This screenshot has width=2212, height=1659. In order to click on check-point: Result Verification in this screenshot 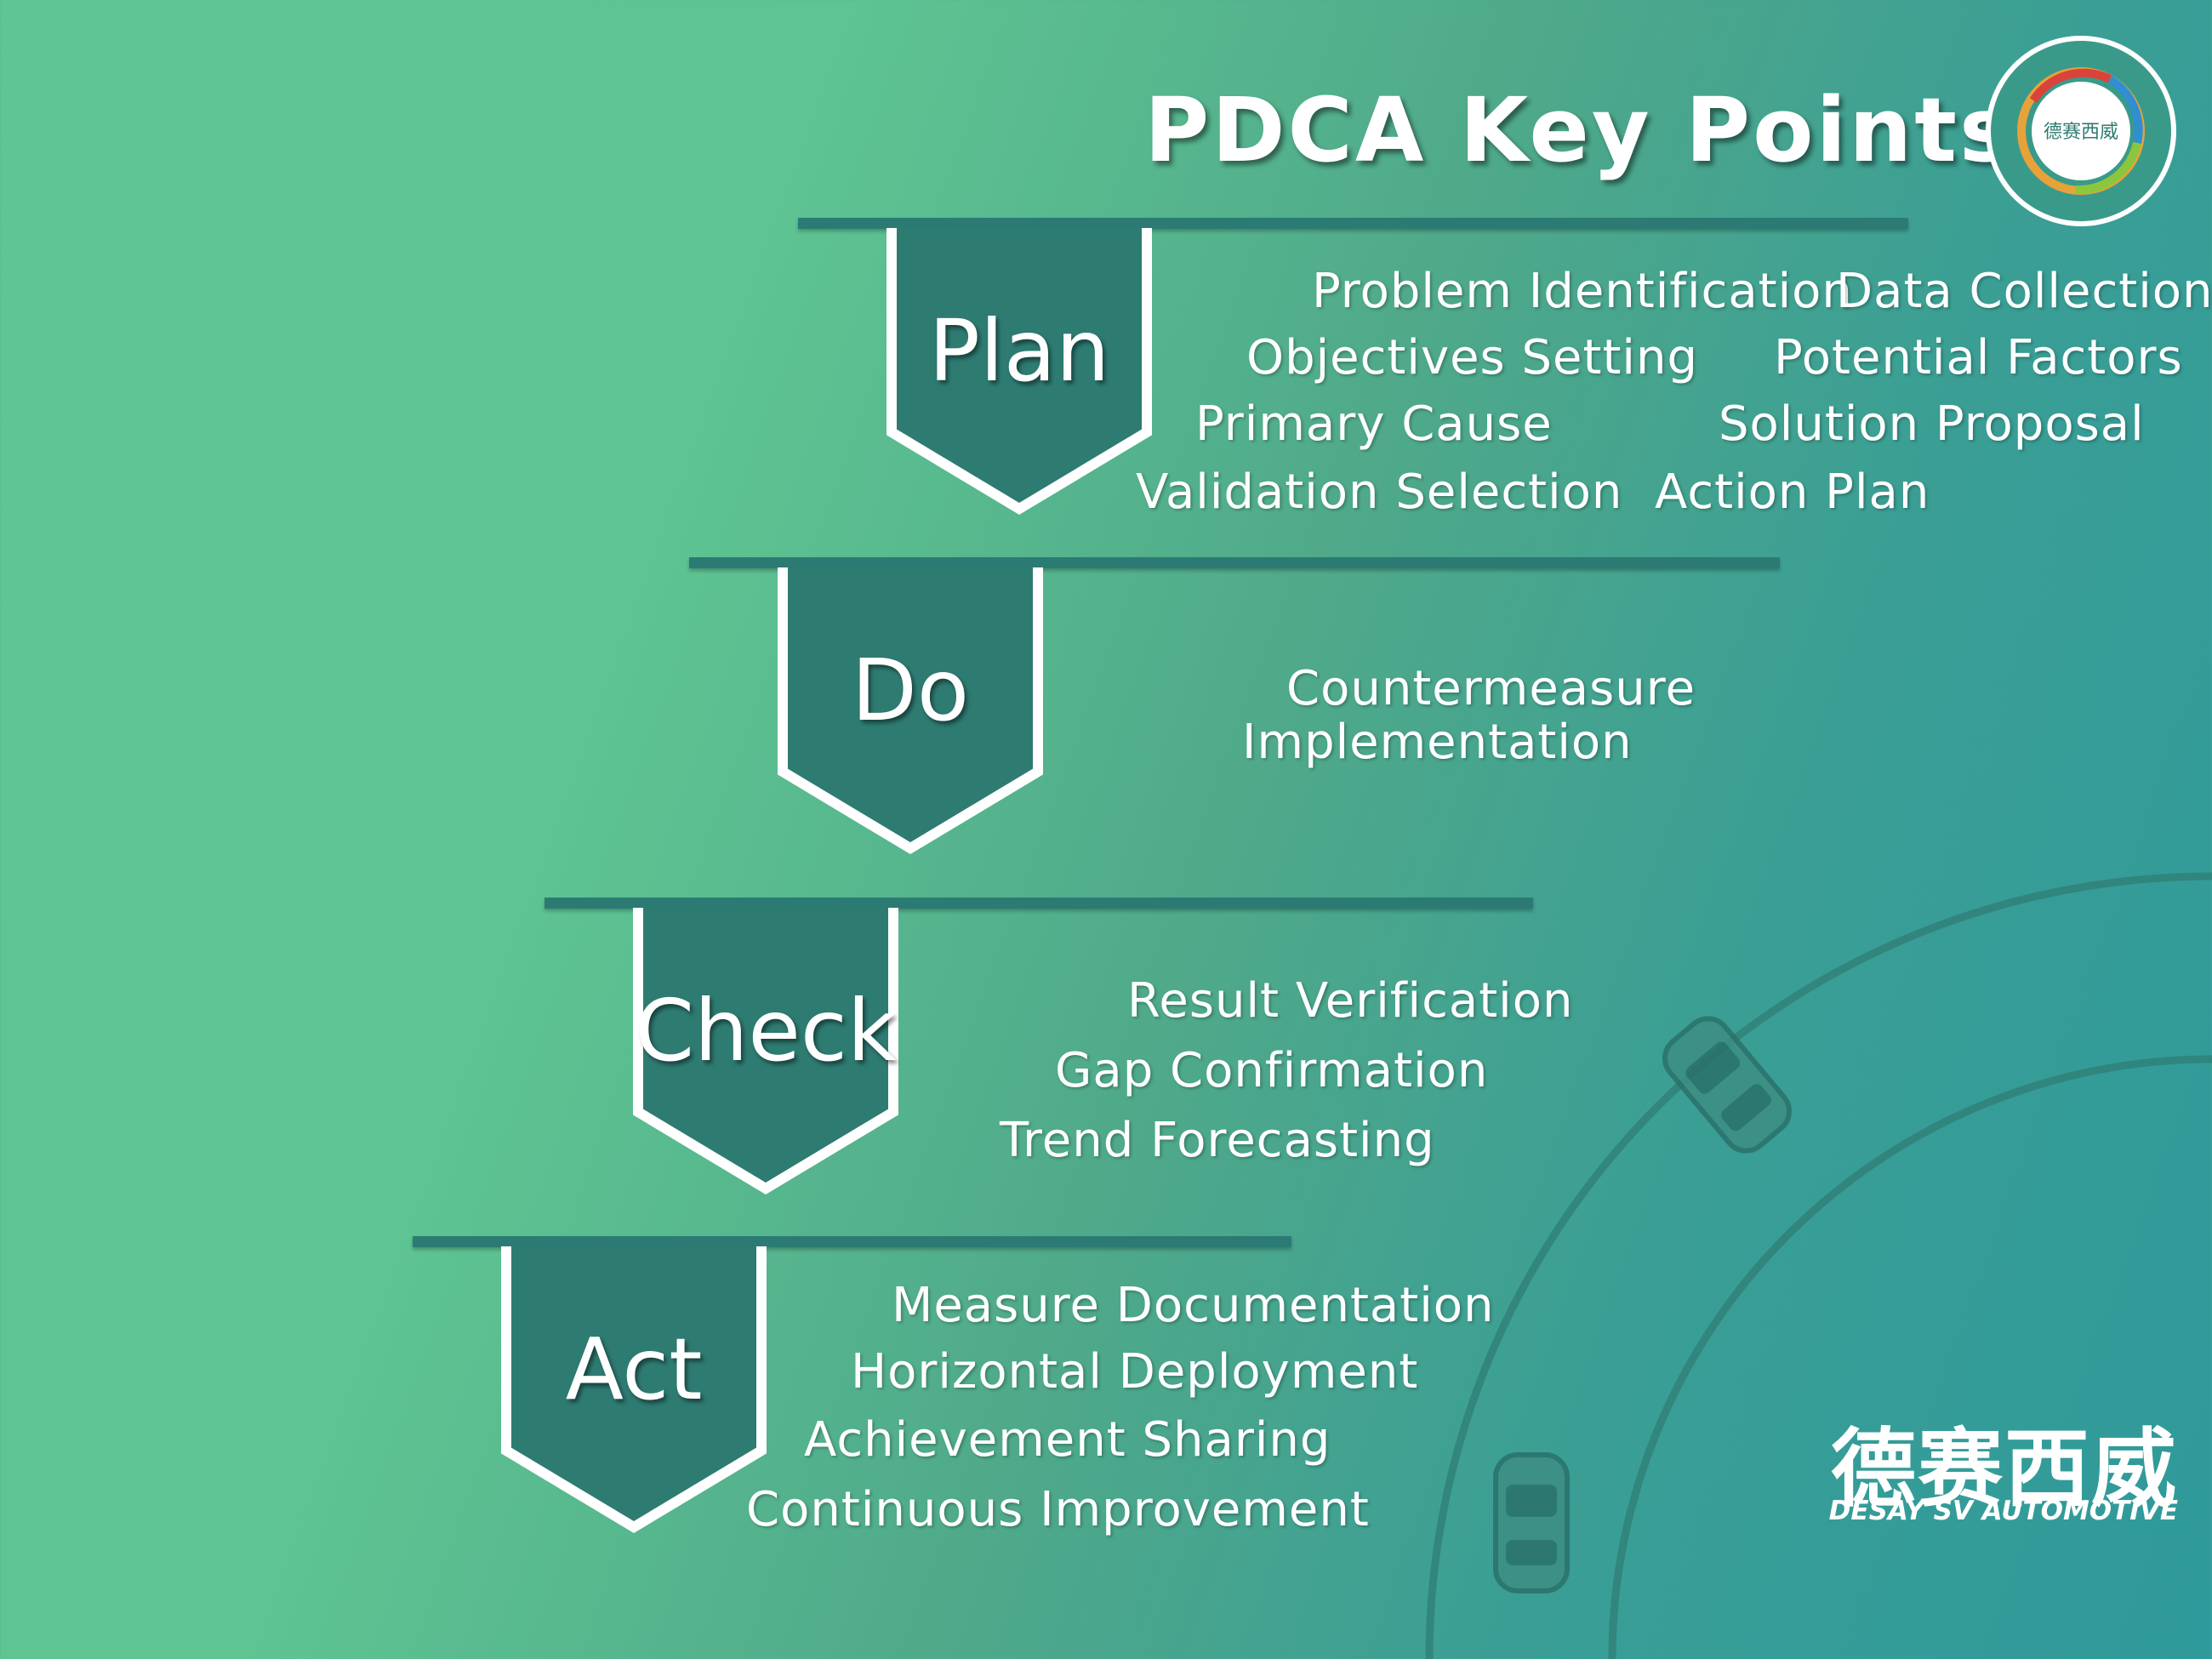, I will do `click(1350, 1001)`.